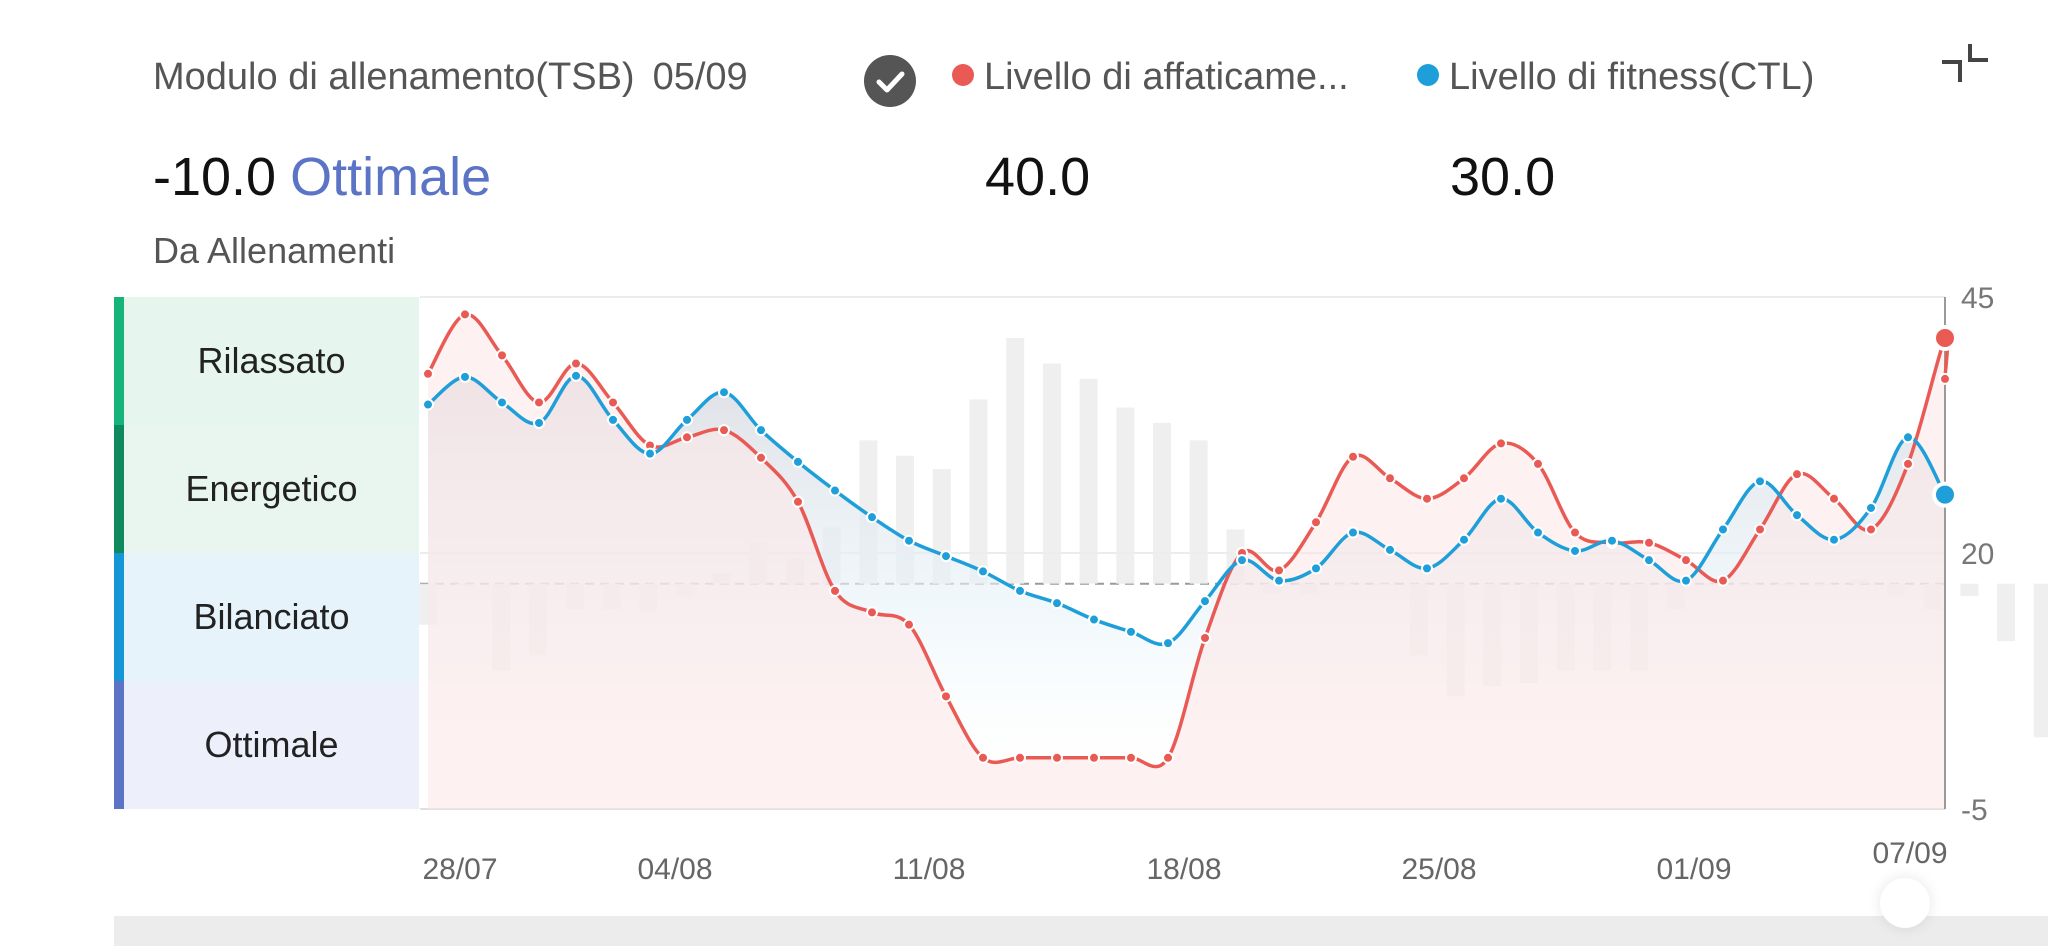 Image resolution: width=2048 pixels, height=946 pixels. Describe the element at coordinates (674, 869) in the screenshot. I see `x-tick-label: 04/08` at that location.